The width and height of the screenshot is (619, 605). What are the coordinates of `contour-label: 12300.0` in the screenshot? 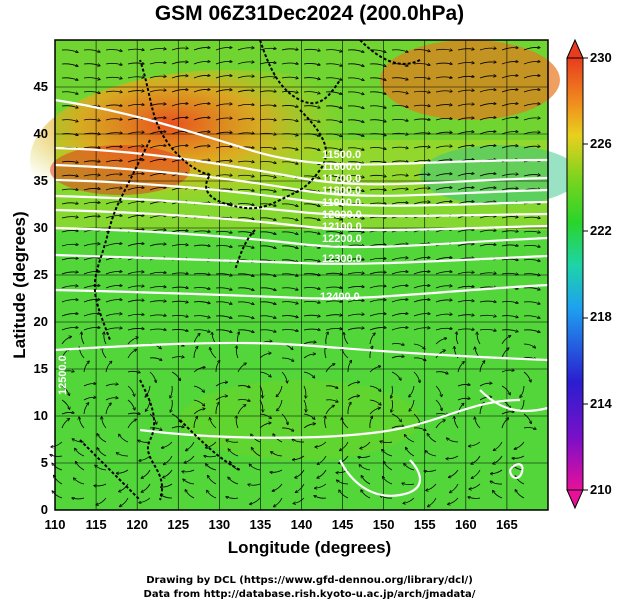 It's located at (342, 259).